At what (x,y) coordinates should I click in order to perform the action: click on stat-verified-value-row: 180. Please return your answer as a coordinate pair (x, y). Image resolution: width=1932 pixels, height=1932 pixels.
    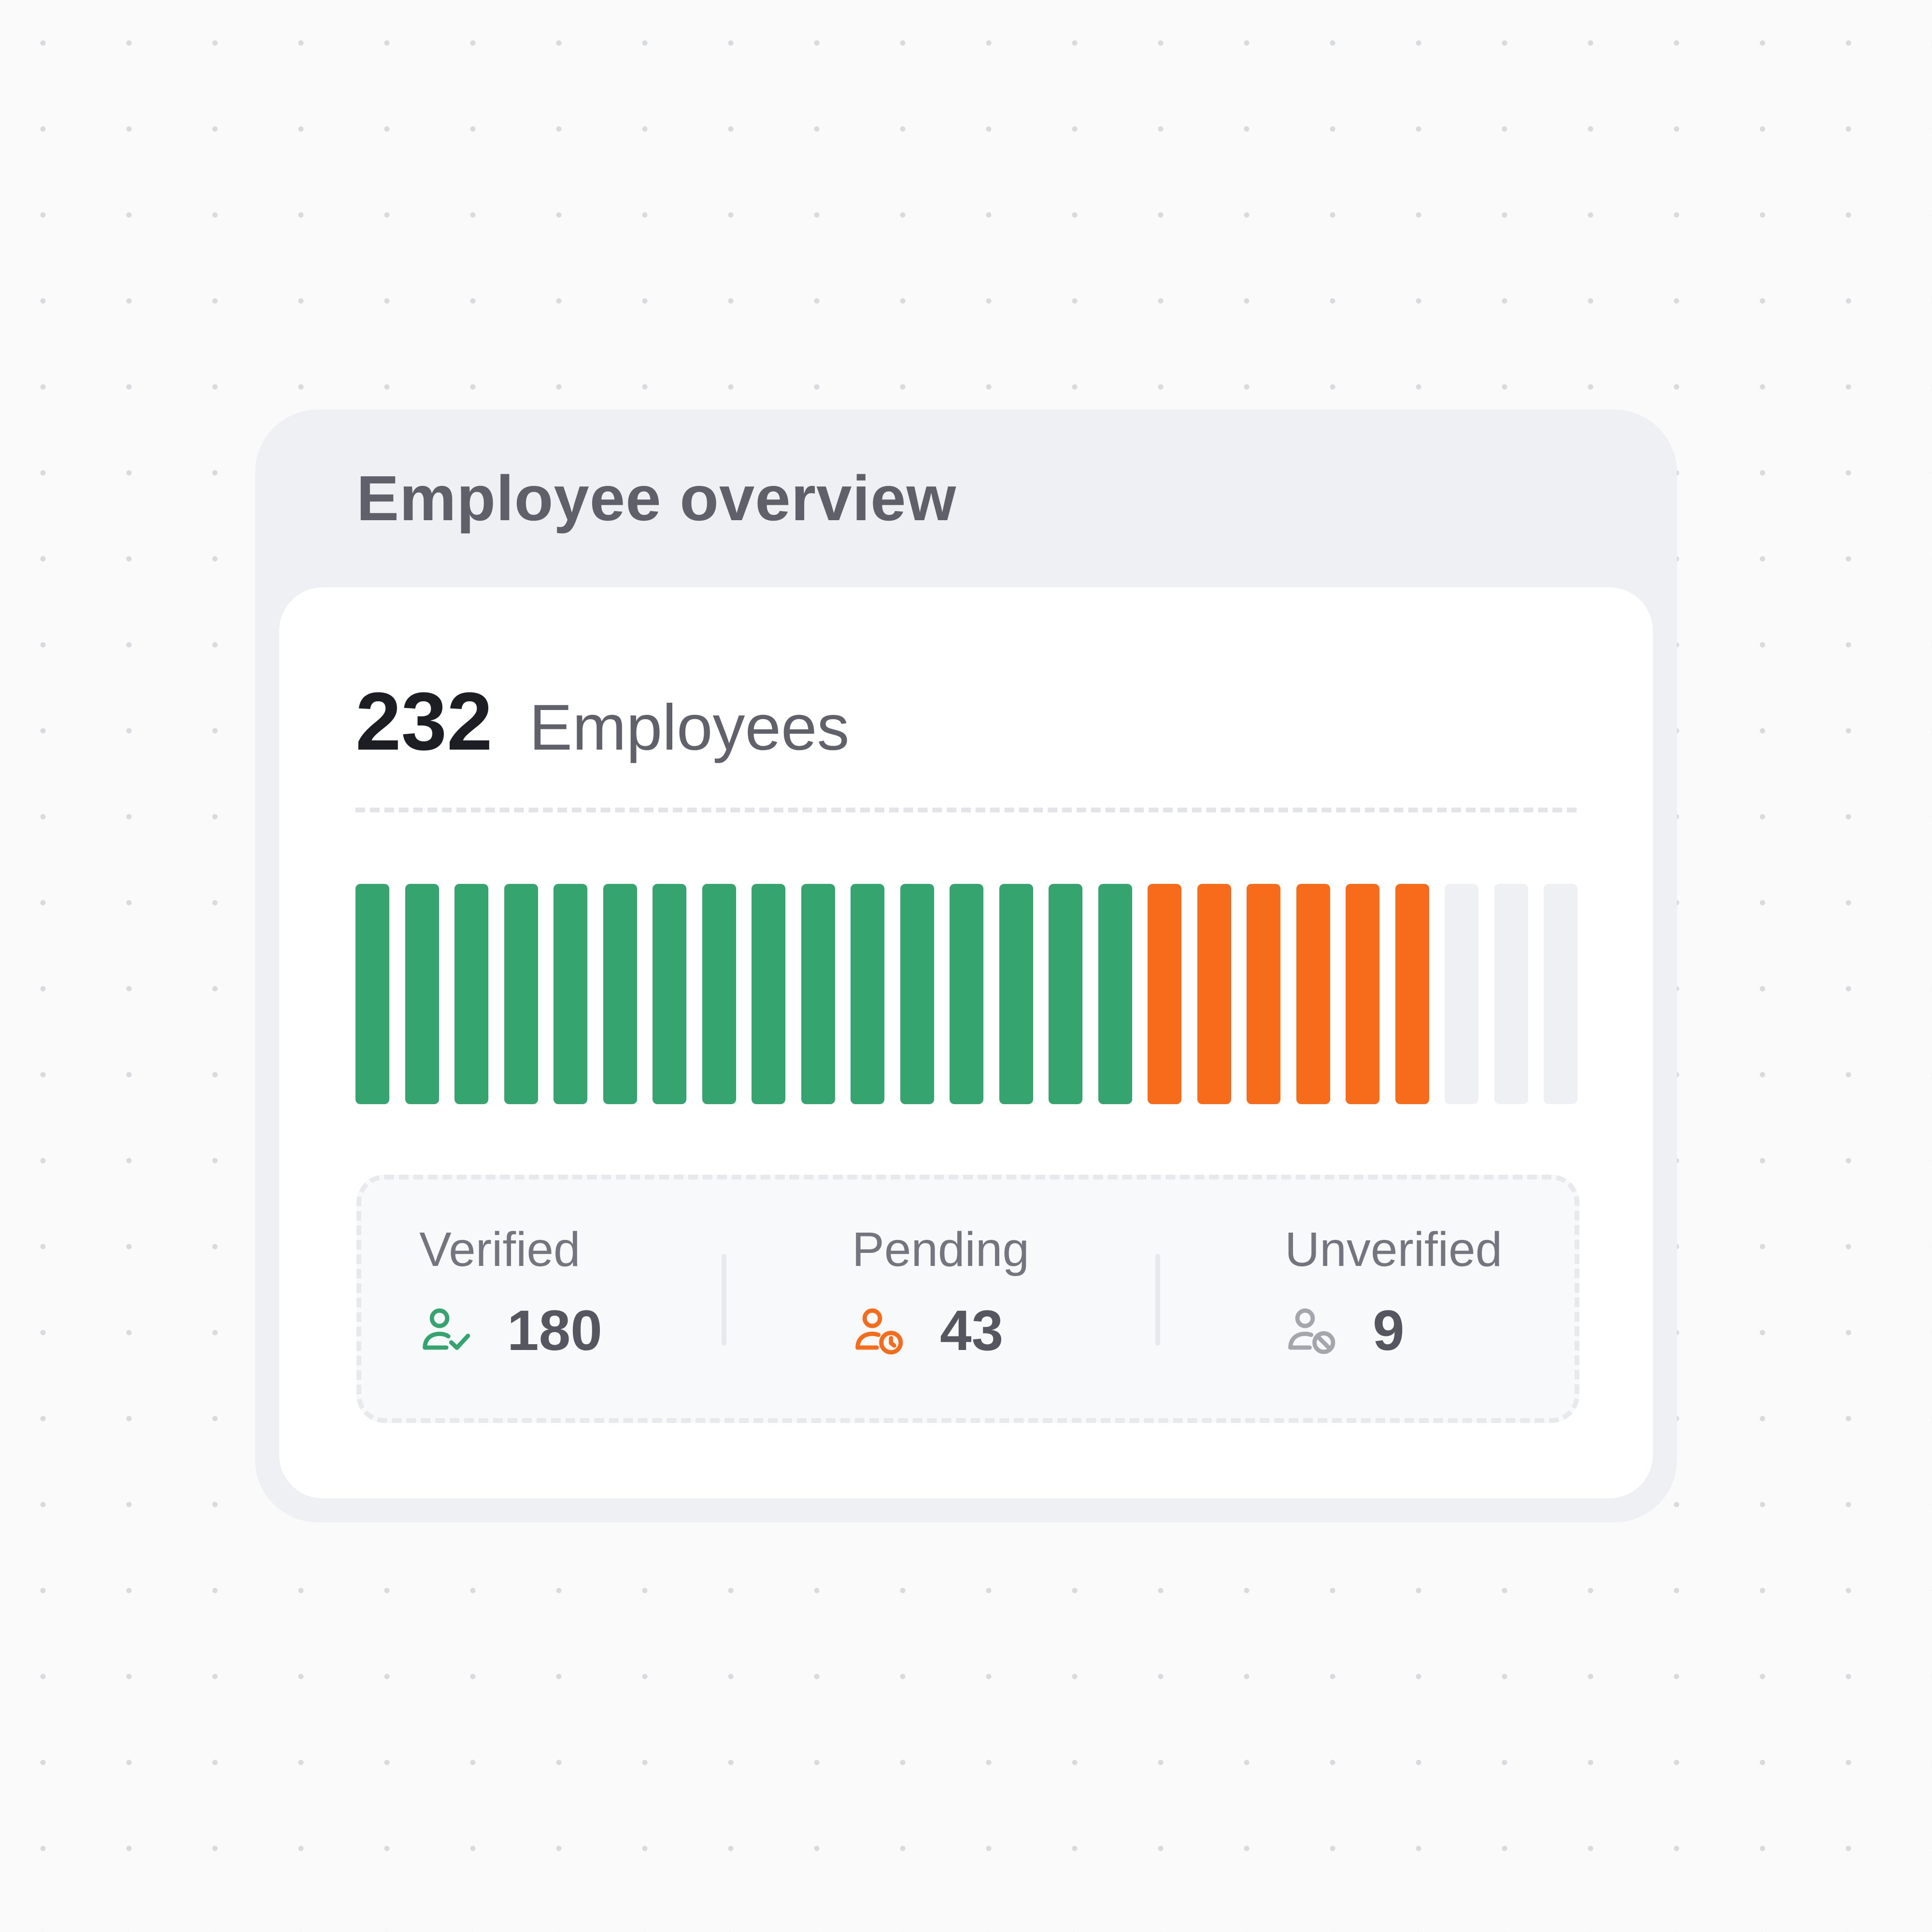
    Looking at the image, I should click on (510, 1330).